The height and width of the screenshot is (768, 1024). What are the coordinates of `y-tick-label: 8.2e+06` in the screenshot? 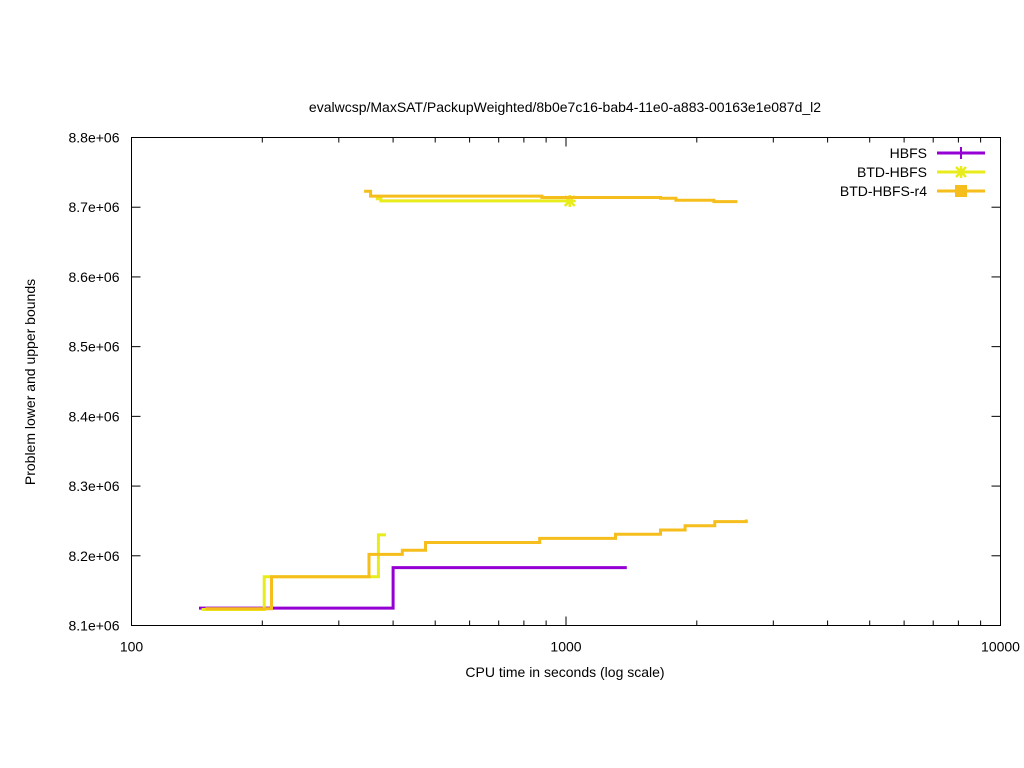 It's located at (94, 556).